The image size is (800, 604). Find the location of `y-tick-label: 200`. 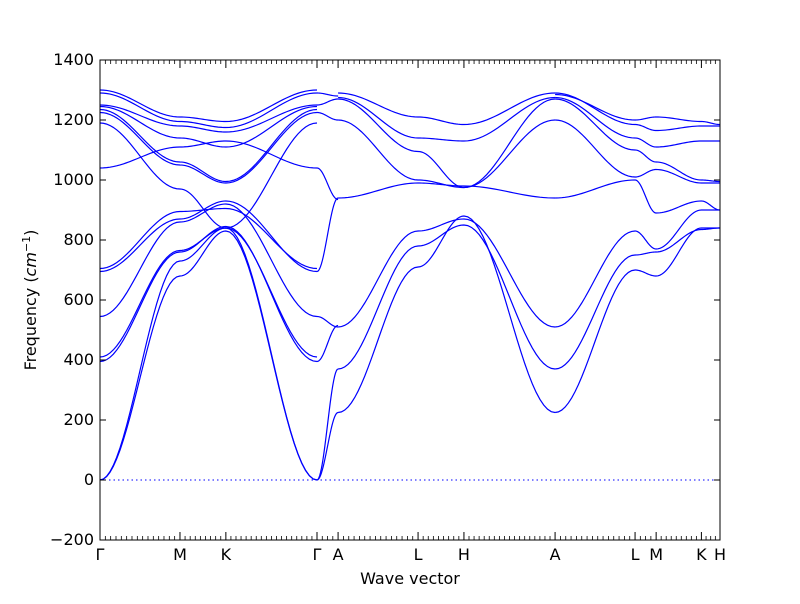

y-tick-label: 200 is located at coordinates (78, 419).